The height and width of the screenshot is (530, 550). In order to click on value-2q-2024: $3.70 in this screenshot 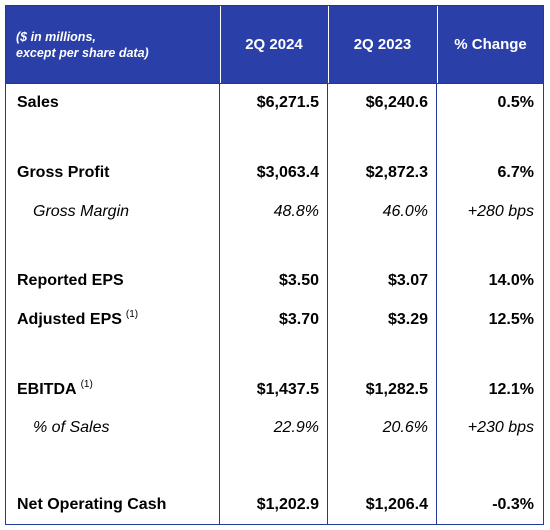, I will do `click(298, 319)`.